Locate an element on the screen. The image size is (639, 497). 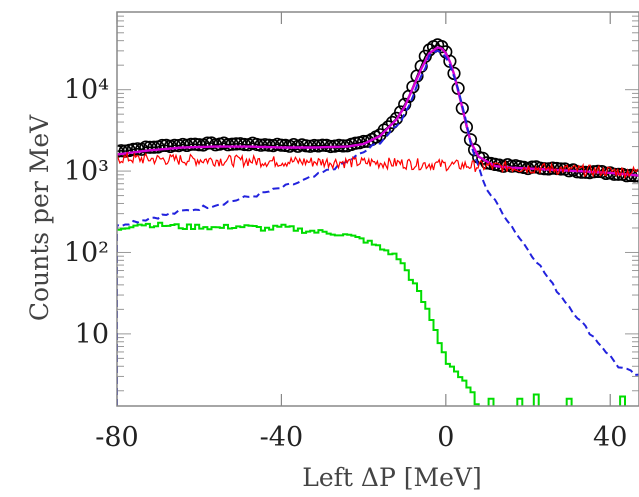
y-tick-label: 10⁴ is located at coordinates (86, 90).